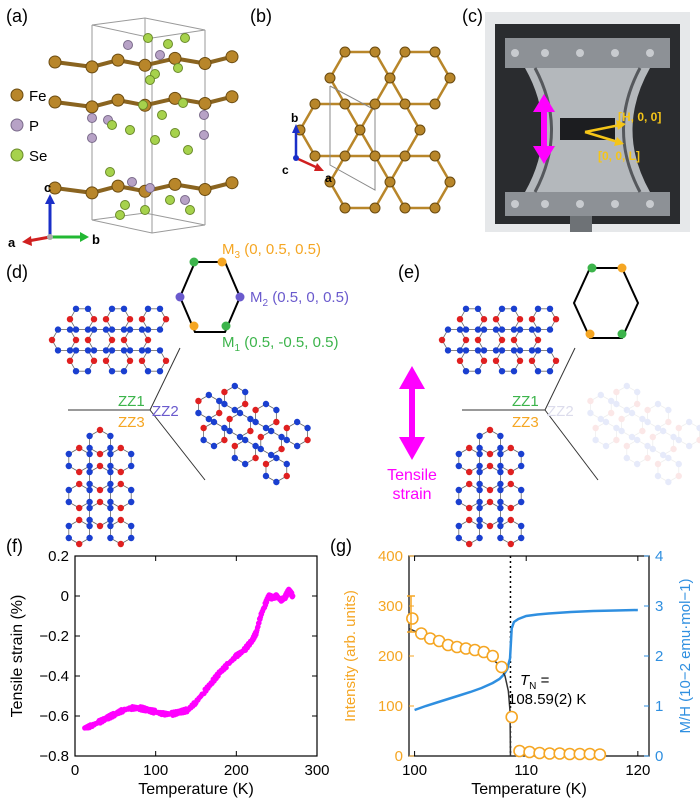  Describe the element at coordinates (412, 475) in the screenshot. I see `tensile-strain-label-1: Tensile` at that location.